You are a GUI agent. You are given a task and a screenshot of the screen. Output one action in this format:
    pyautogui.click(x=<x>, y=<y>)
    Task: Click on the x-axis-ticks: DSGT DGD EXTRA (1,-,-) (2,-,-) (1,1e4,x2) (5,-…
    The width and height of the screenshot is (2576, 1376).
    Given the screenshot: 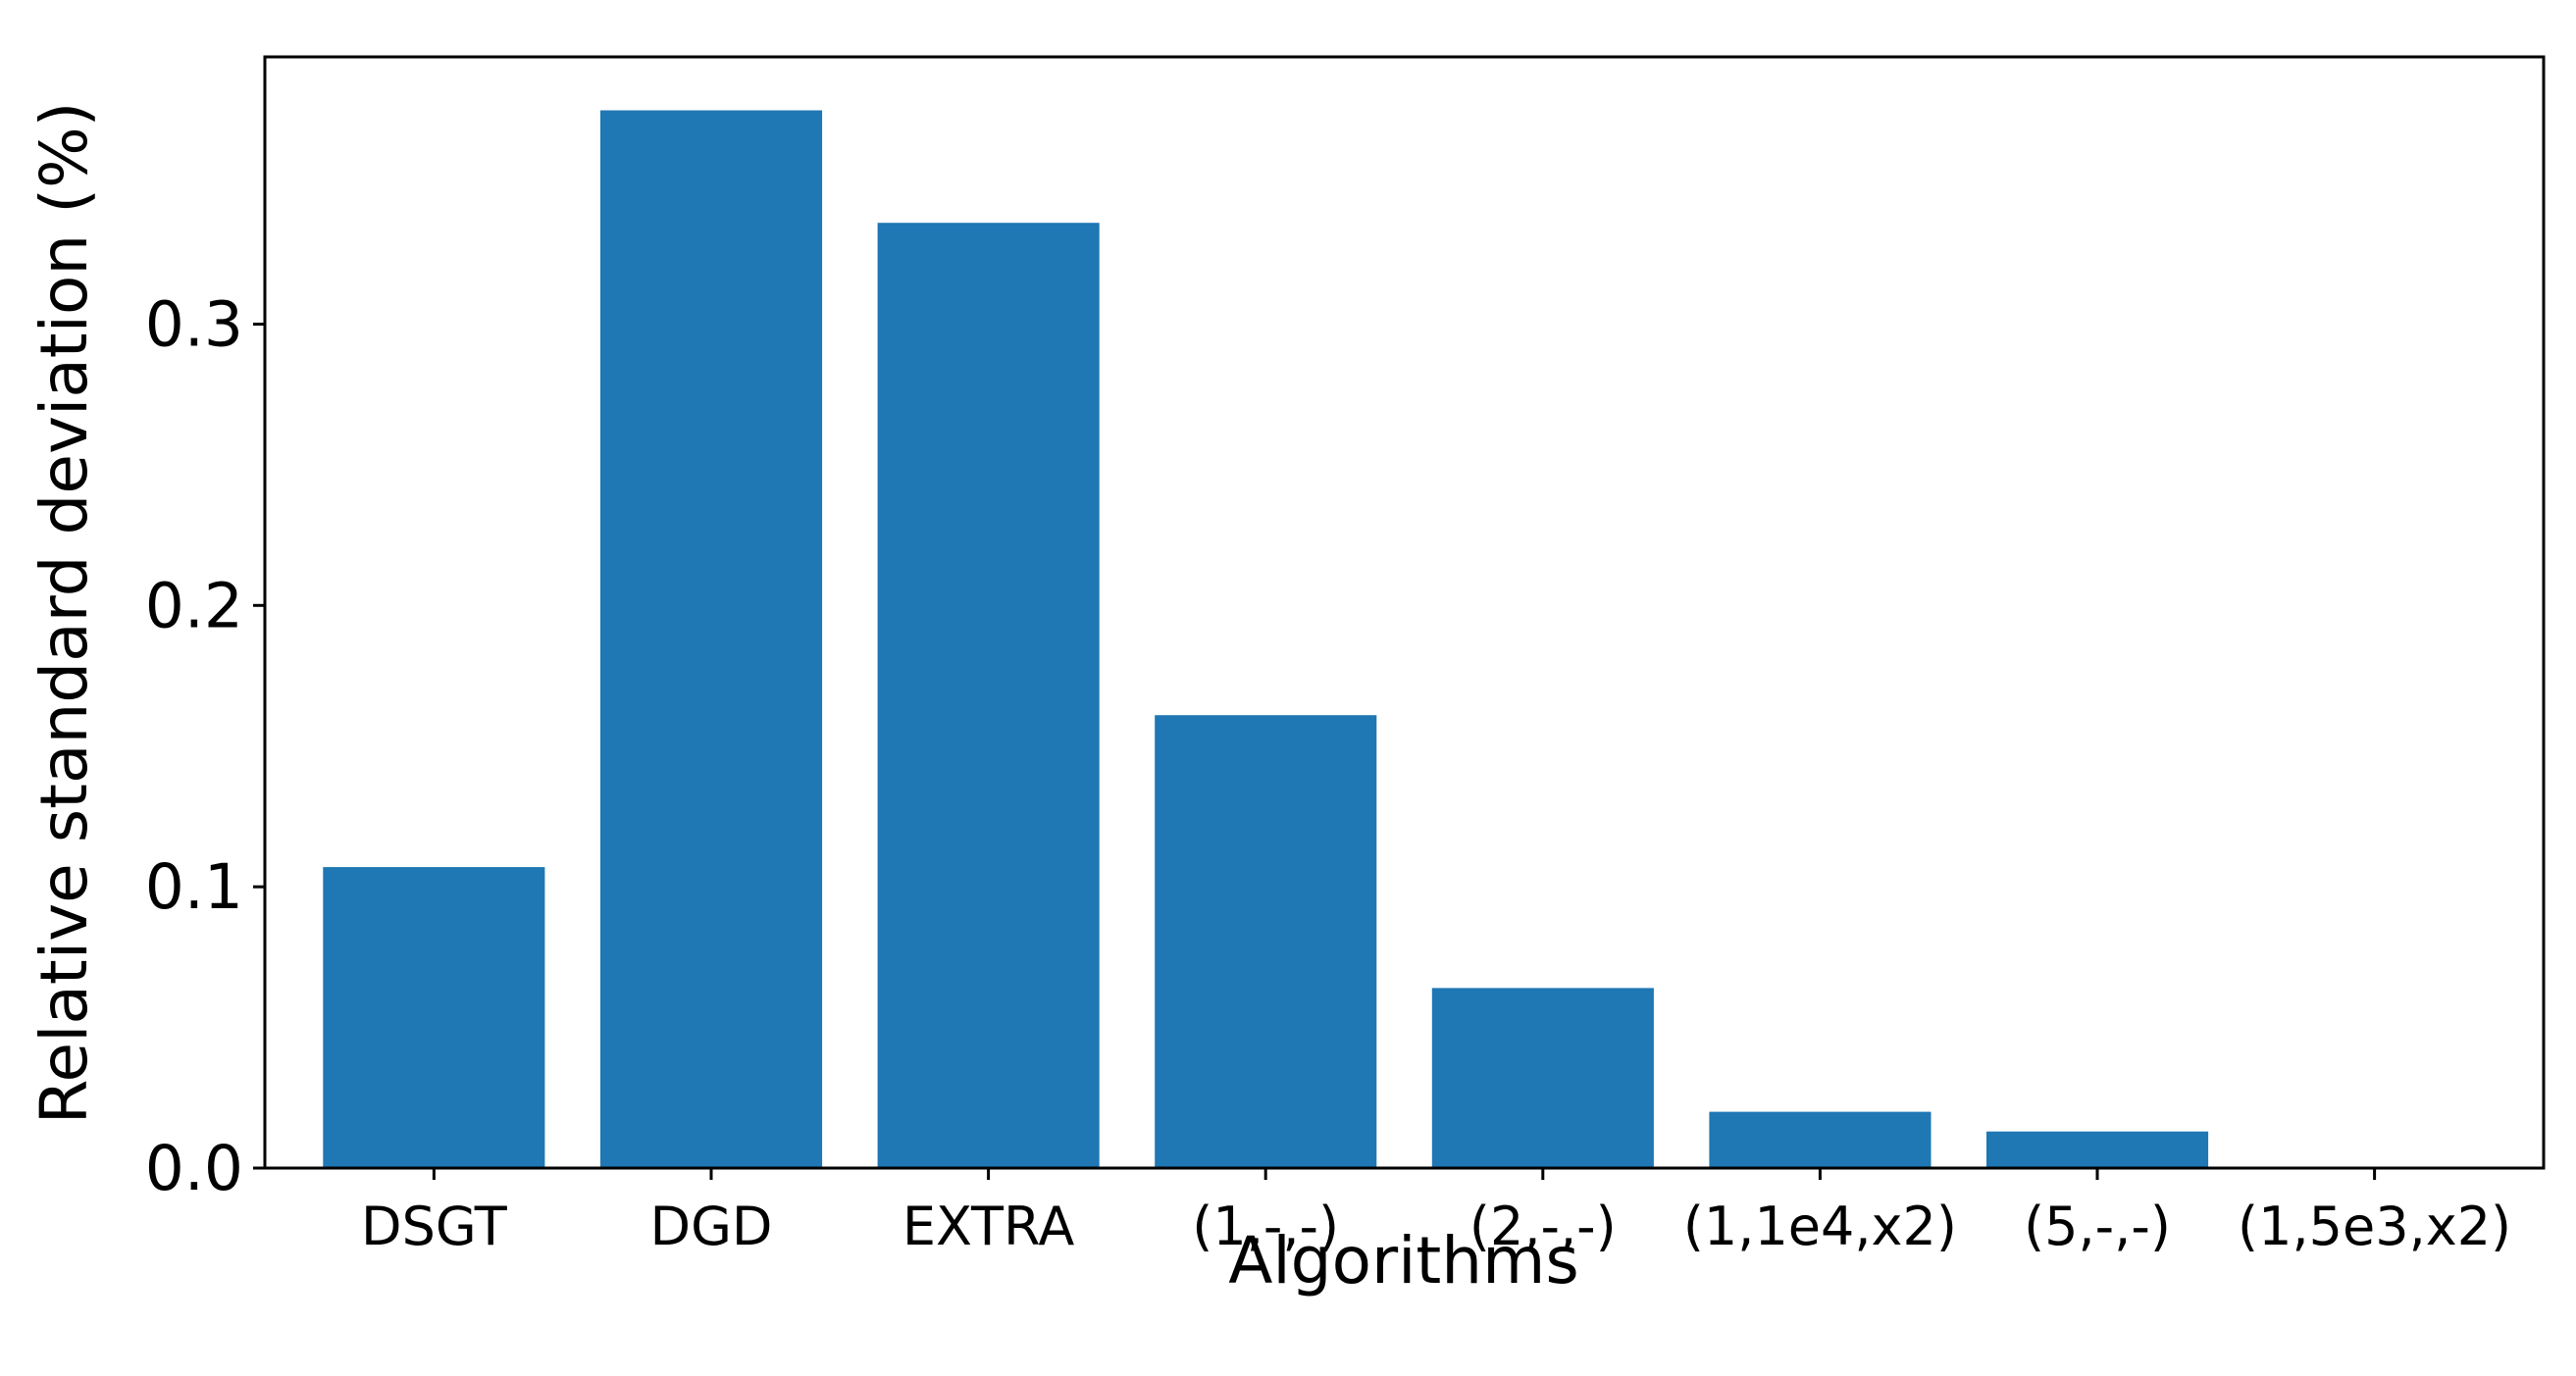 What is the action you would take?
    pyautogui.click(x=1436, y=1213)
    